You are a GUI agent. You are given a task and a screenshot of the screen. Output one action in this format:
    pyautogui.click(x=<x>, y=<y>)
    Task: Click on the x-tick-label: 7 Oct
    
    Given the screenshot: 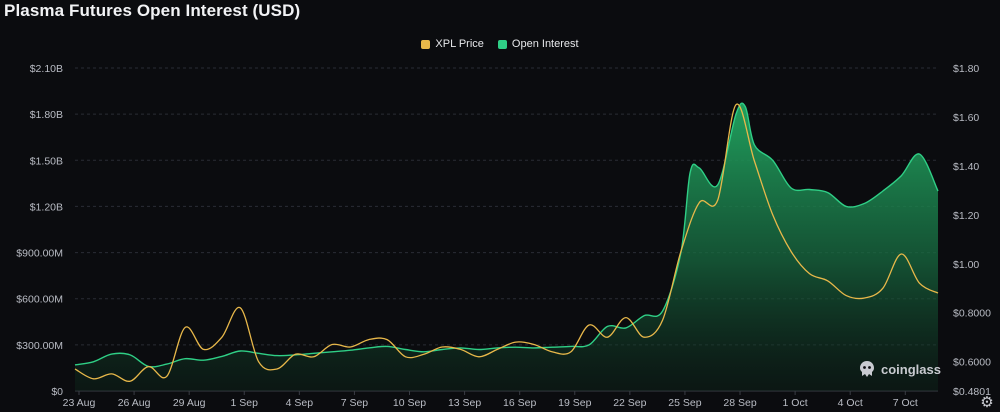 What is the action you would take?
    pyautogui.click(x=905, y=403)
    